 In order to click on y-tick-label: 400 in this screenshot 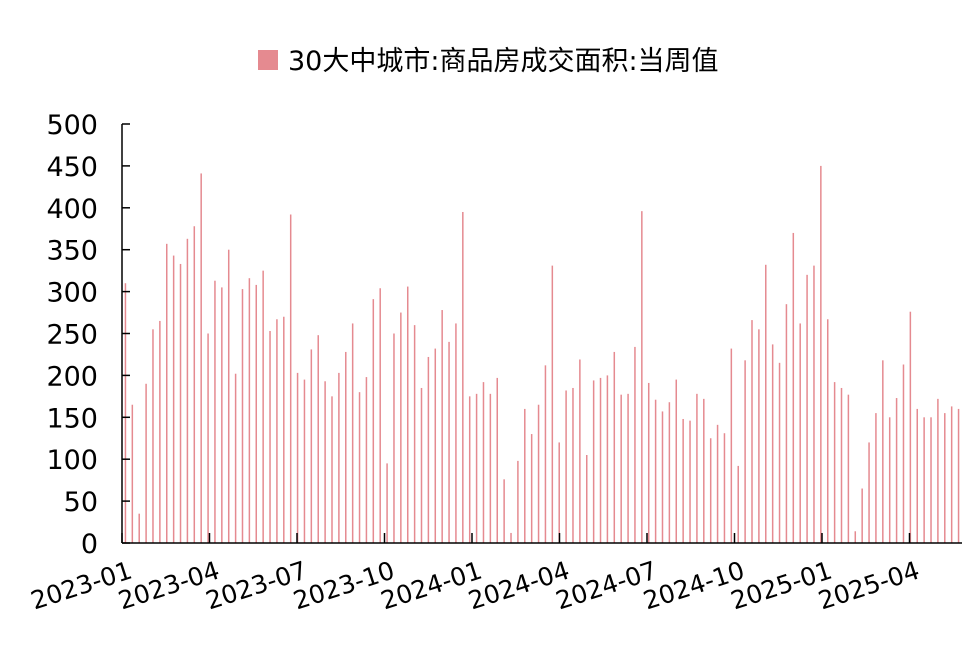, I will do `click(72, 209)`.